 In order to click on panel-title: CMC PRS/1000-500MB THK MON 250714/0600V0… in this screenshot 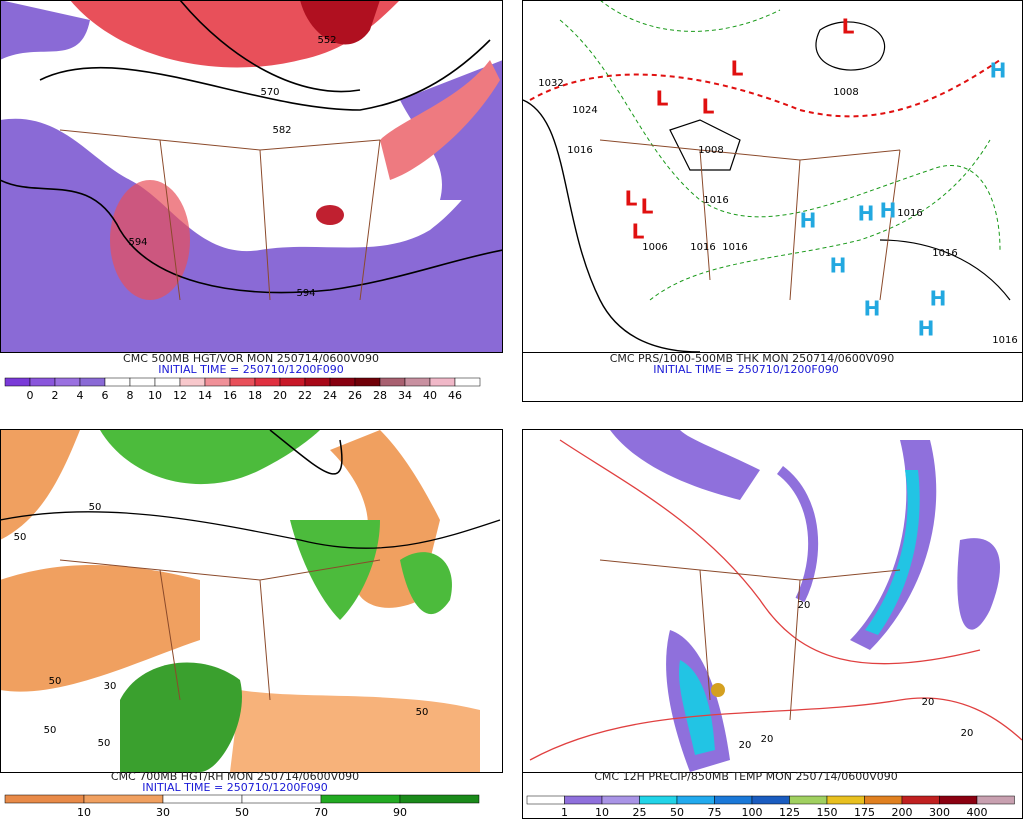, I will do `click(752, 358)`.